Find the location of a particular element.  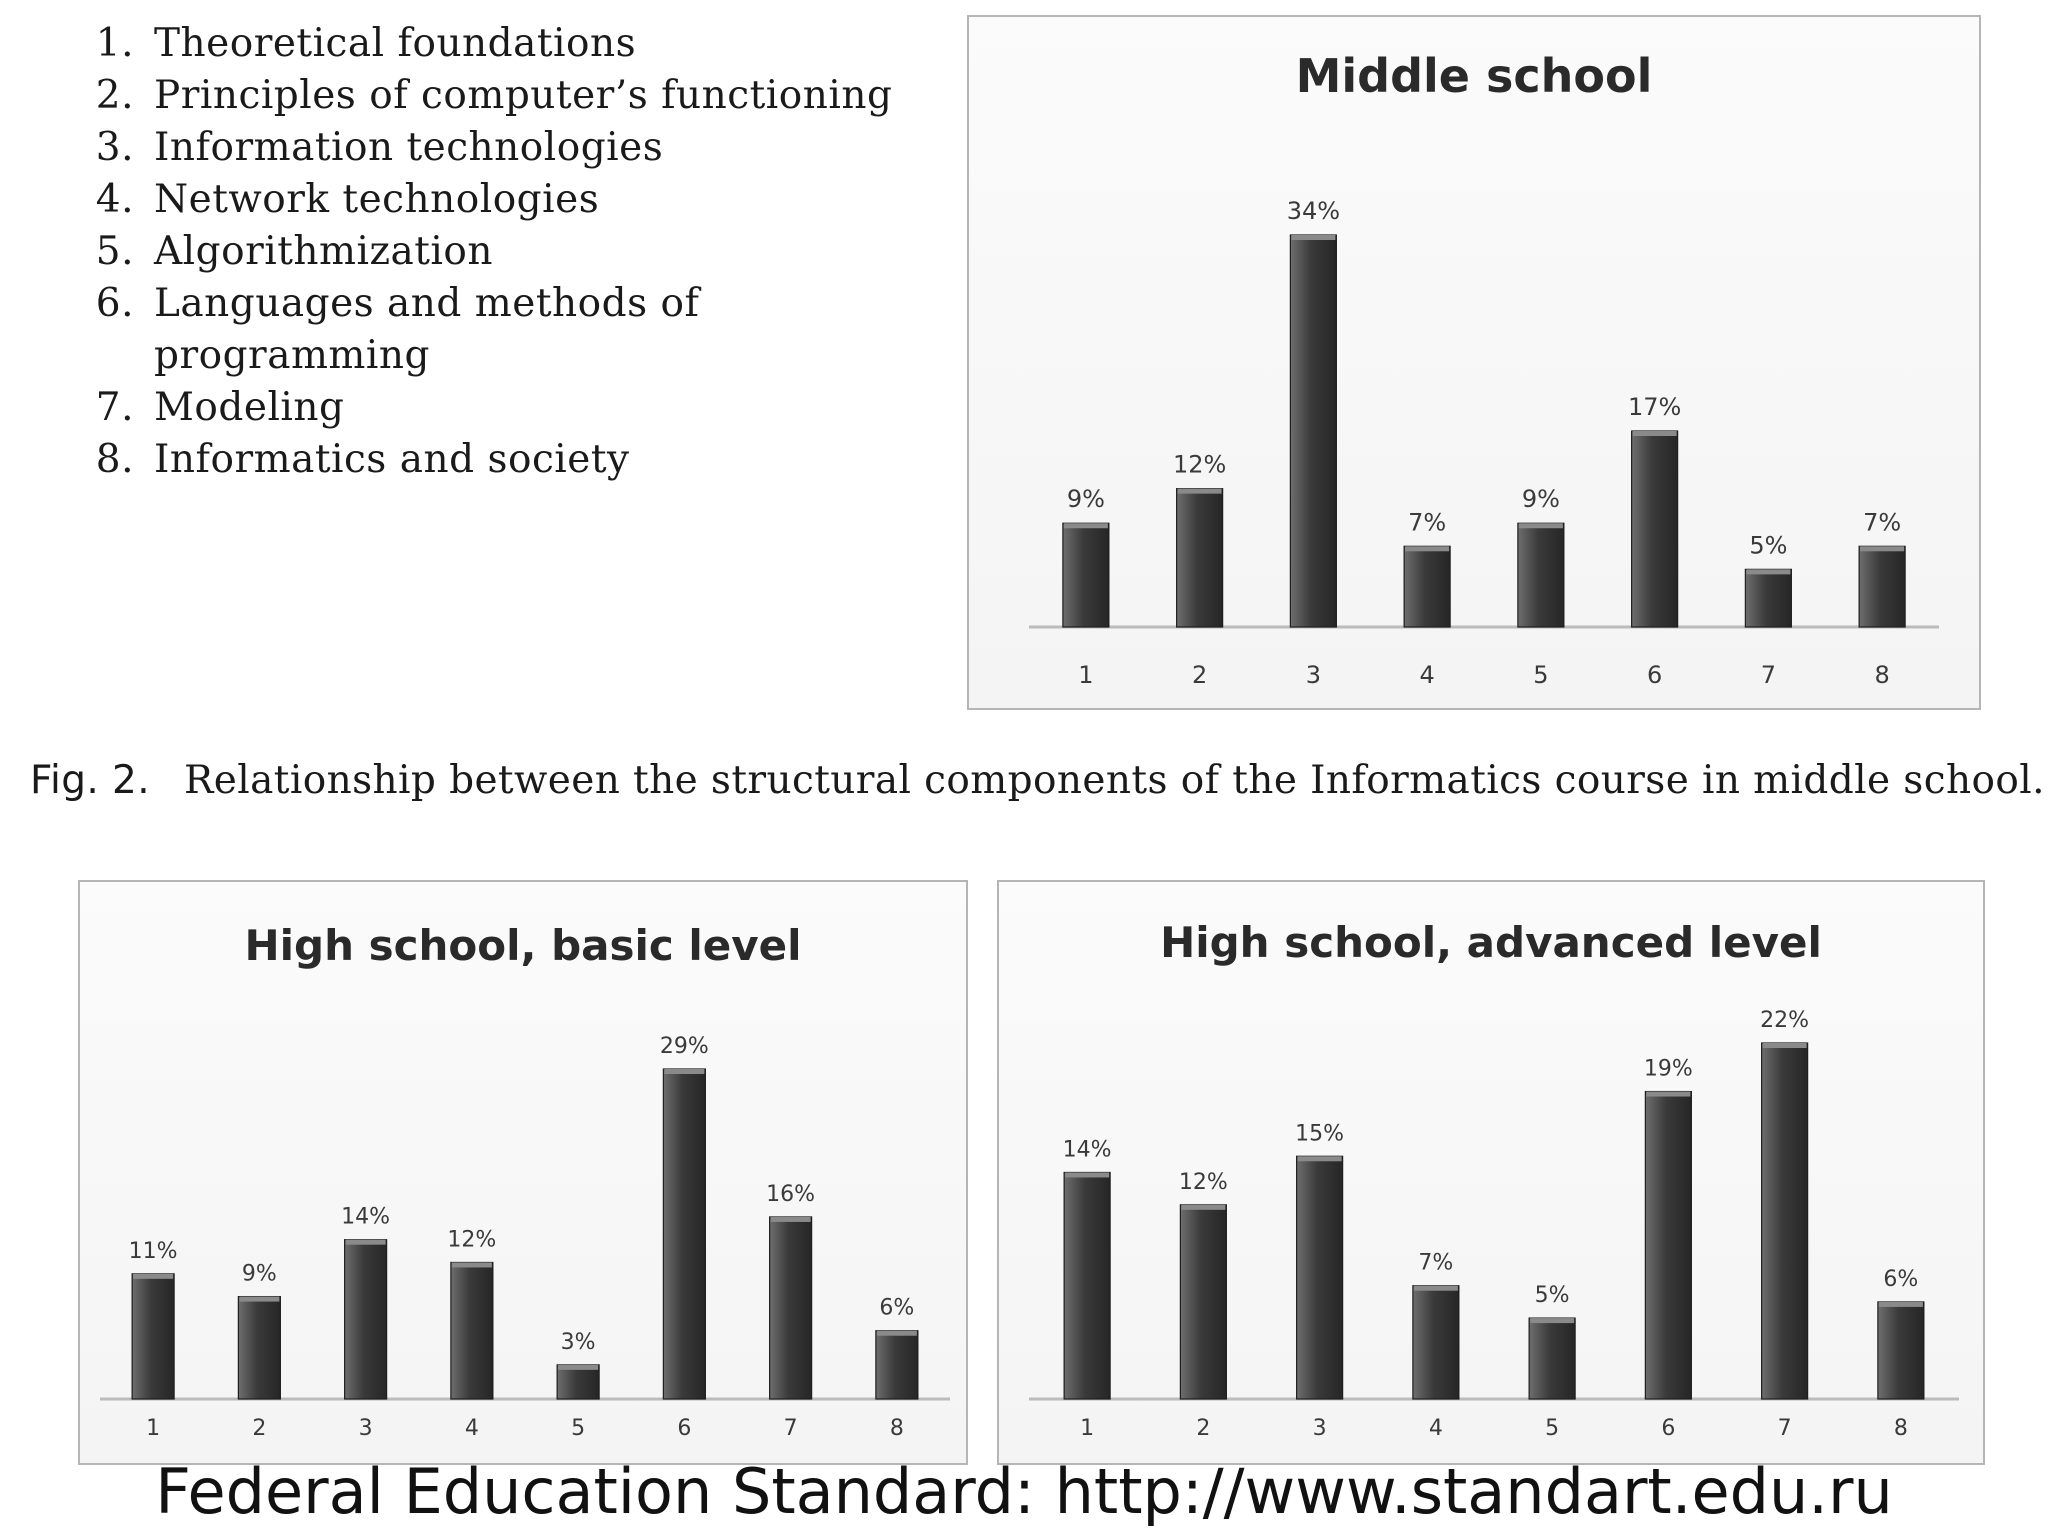

data-label: 16% is located at coordinates (790, 1194).